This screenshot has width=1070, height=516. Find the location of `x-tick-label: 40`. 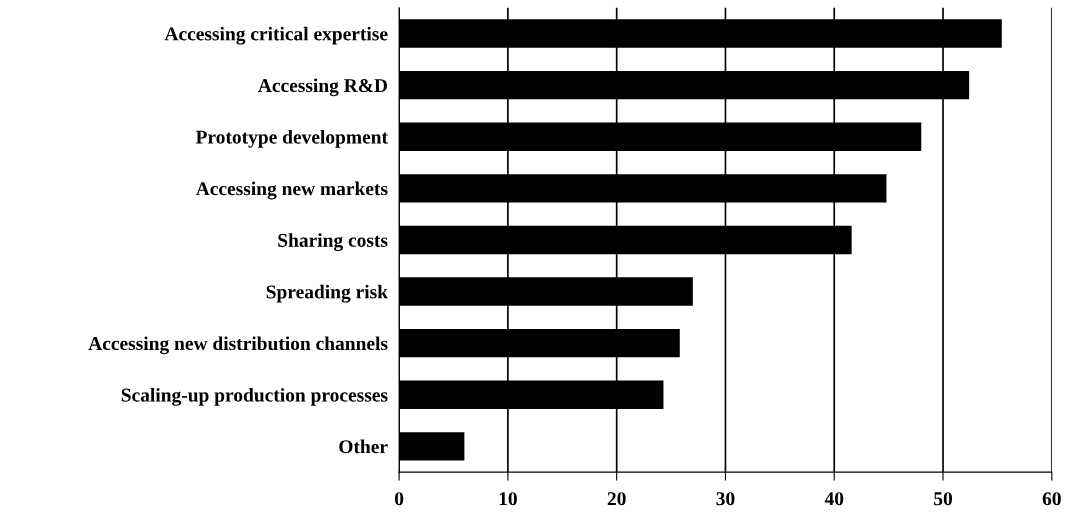

x-tick-label: 40 is located at coordinates (834, 499).